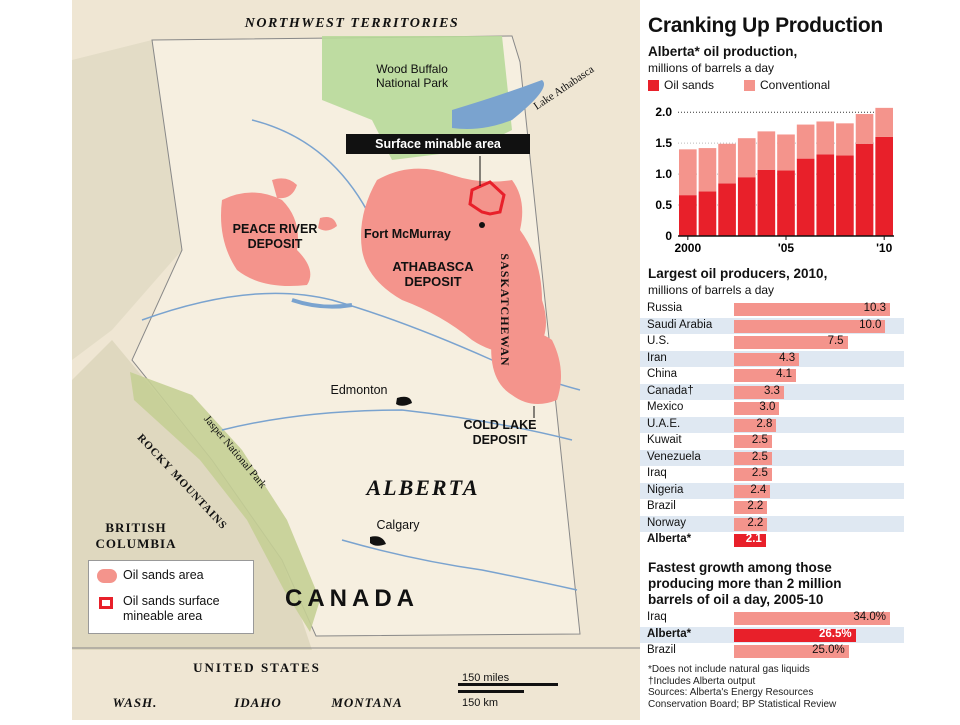 The height and width of the screenshot is (725, 960). I want to click on production-chart: 0 0.5 1.0 1.5 2.0 2000 '05 '10, so click(774, 180).